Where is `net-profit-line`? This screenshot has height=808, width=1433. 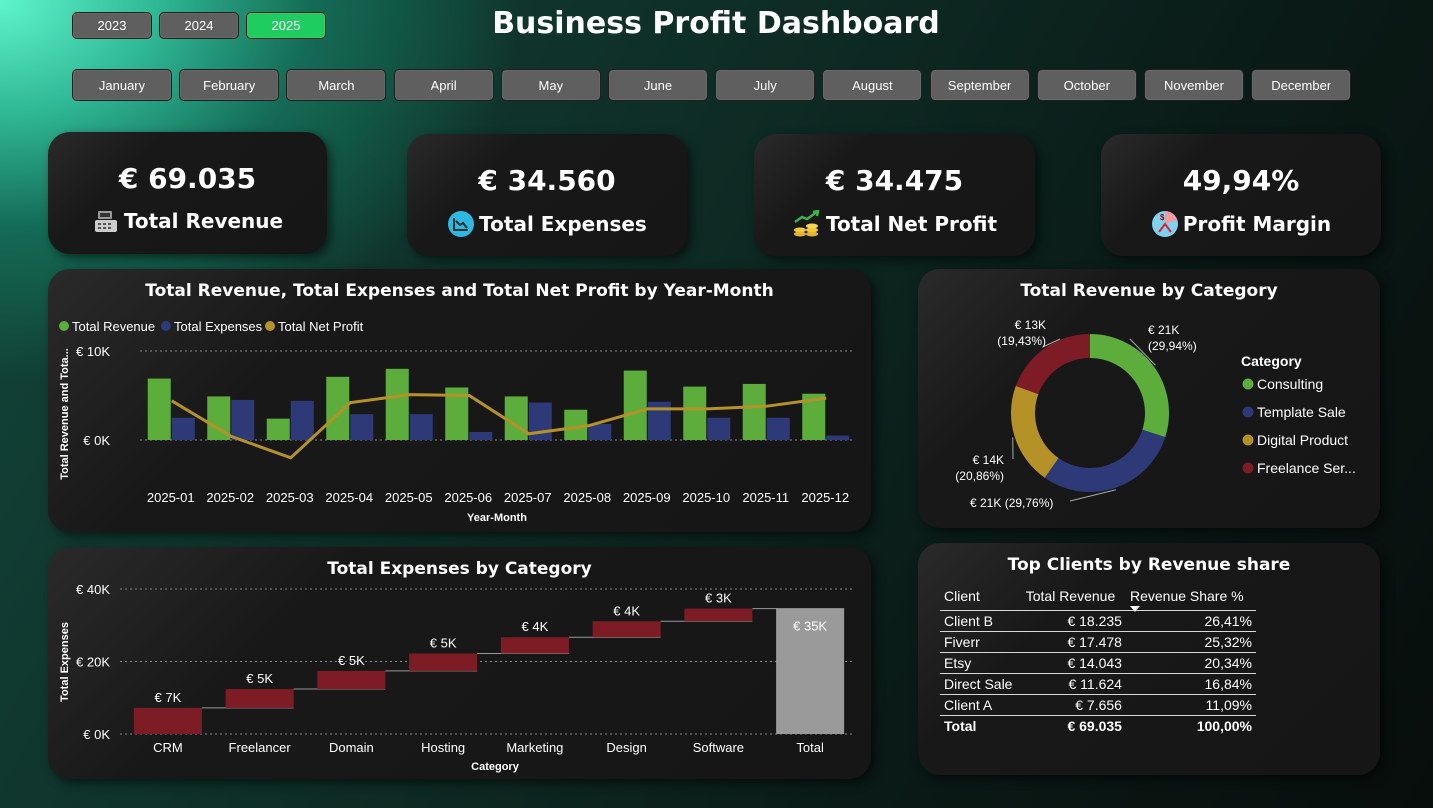 net-profit-line is located at coordinates (498, 426).